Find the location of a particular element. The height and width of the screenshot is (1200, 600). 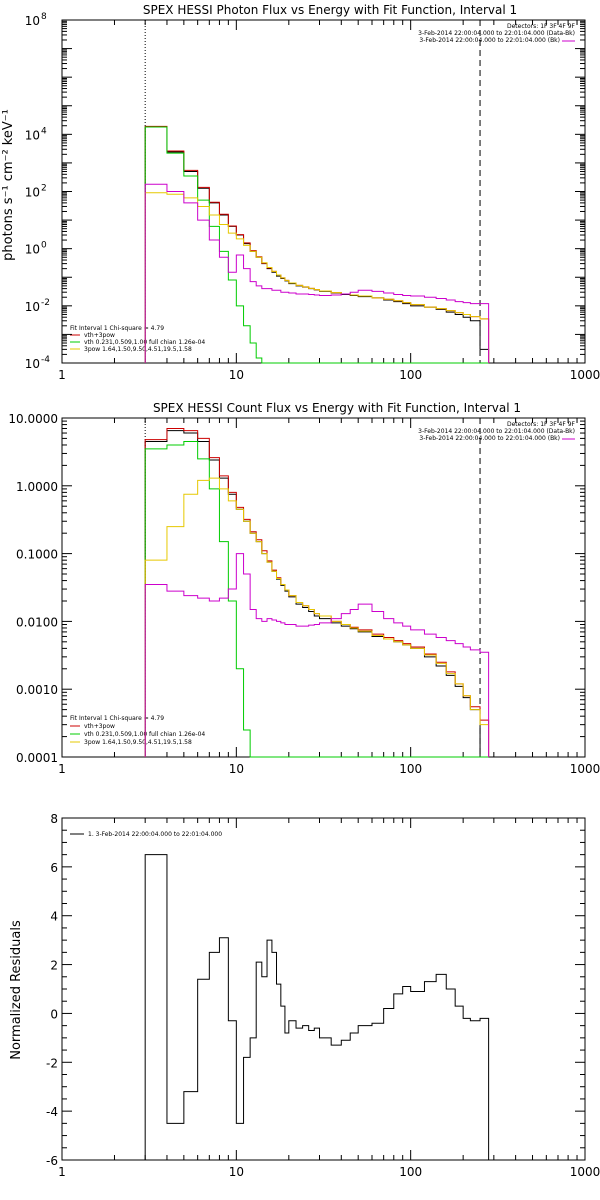

y-tick-label: 0.0100 is located at coordinates (37, 622).